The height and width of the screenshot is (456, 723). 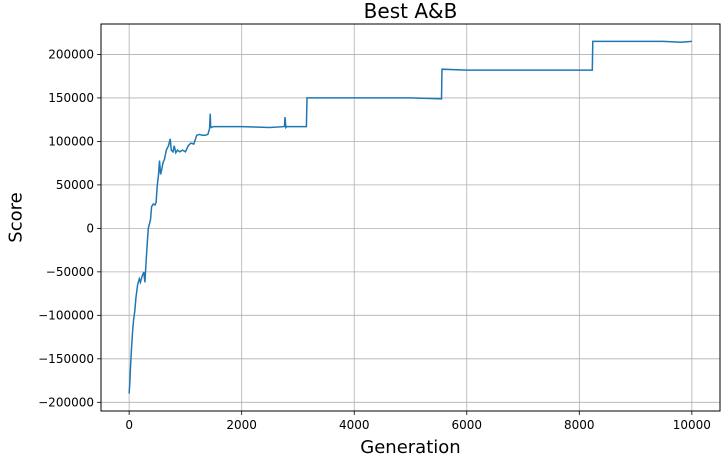 I want to click on y-tick-label: −50000, so click(x=70, y=272).